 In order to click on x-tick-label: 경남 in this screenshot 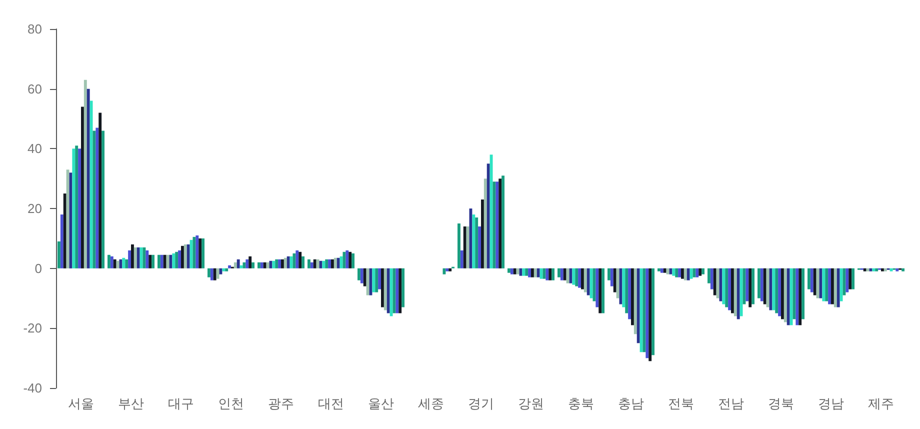, I will do `click(831, 404)`.